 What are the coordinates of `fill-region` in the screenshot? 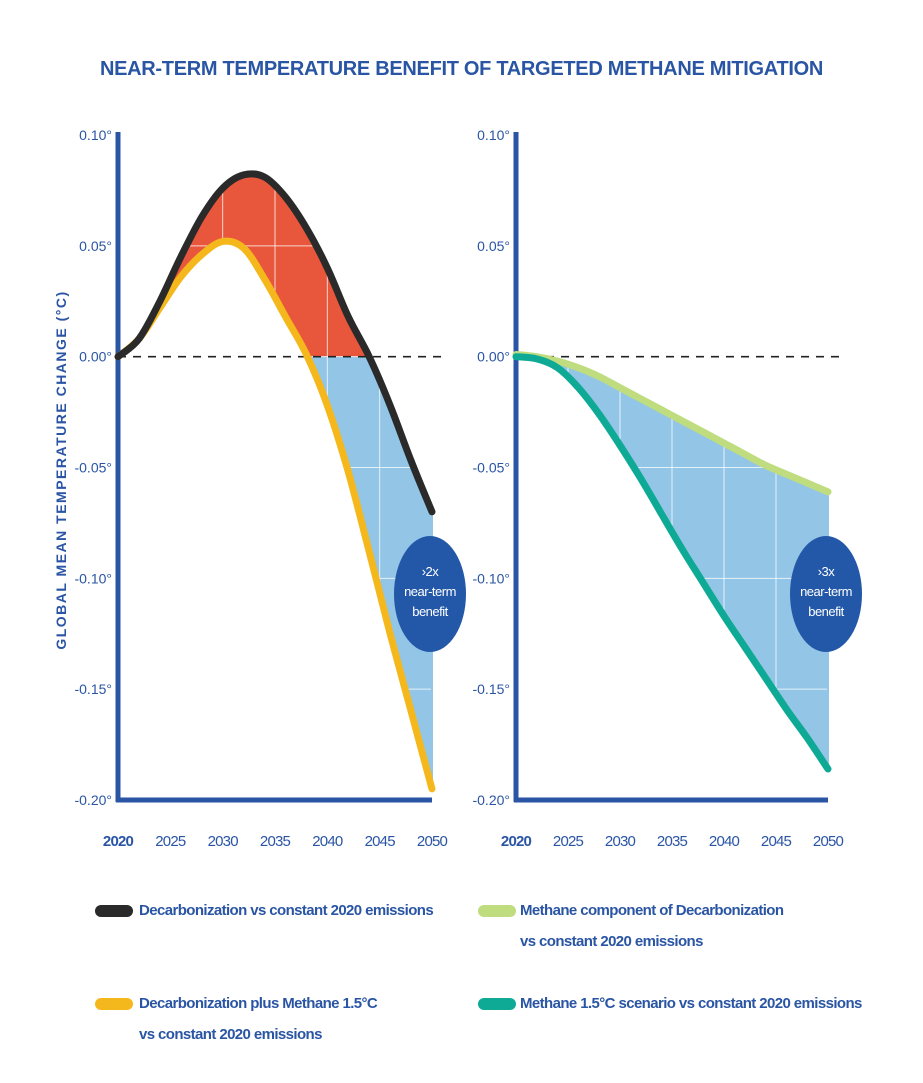 It's located at (672, 561).